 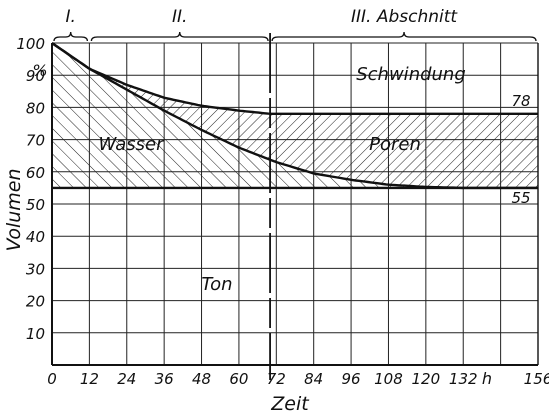 I want to click on x-tick-label: 108, so click(x=388, y=379).